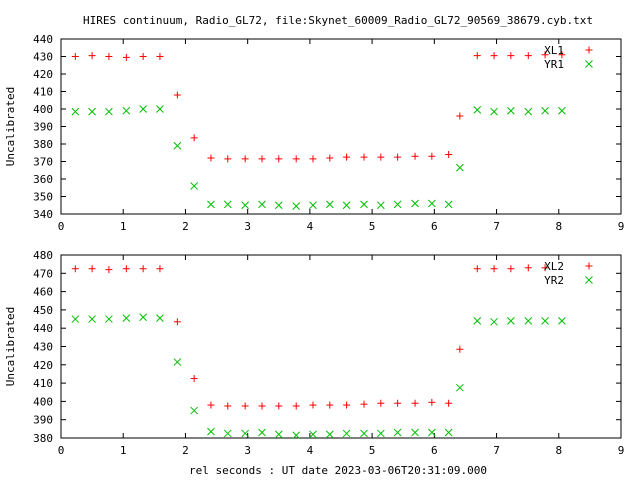 This screenshot has width=640, height=484. I want to click on y-tick-label: 370, so click(43, 162).